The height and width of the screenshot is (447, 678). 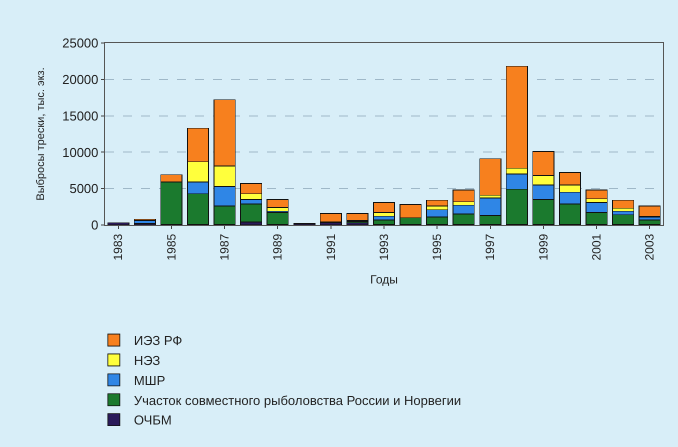 What do you see at coordinates (298, 400) in the screenshot?
I see `legend-label: Участок совместного рыболовства России и Норвегии` at bounding box center [298, 400].